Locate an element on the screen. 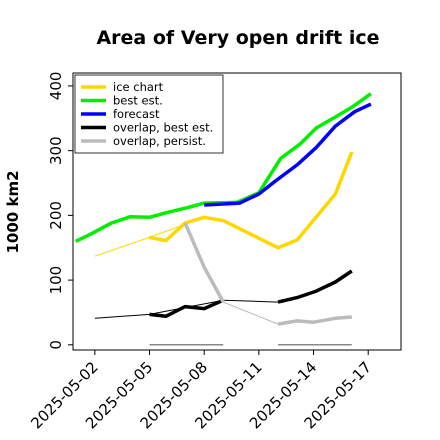  series-line-overlap-persist-thin is located at coordinates (251, 313).